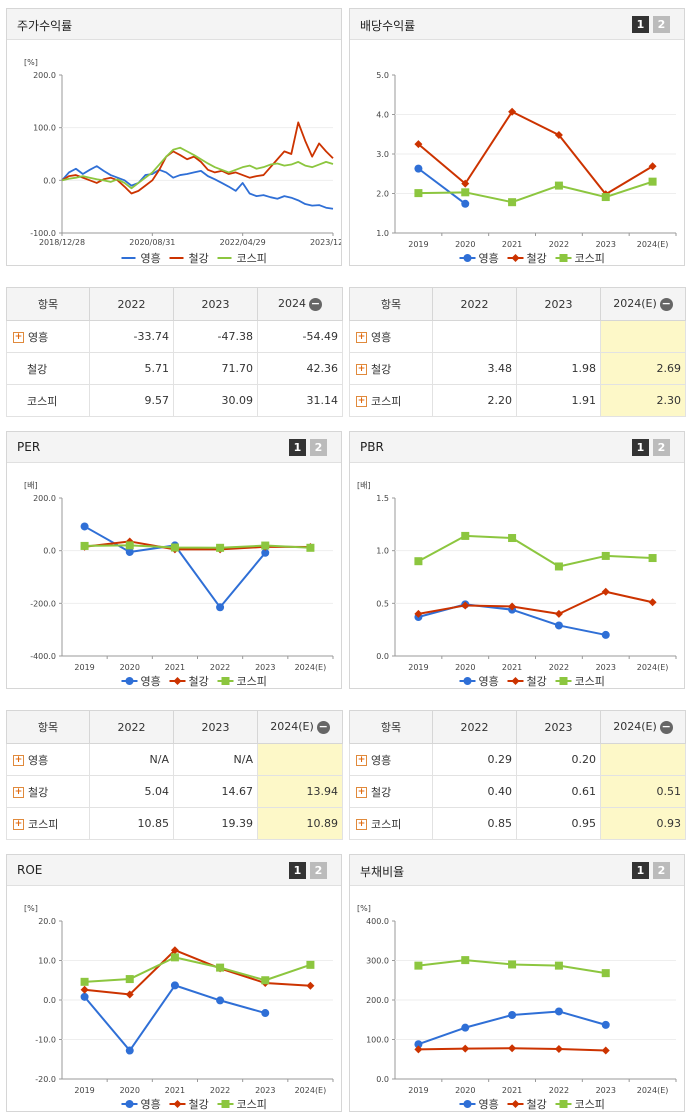 Image resolution: width=691 pixels, height=1115 pixels. Describe the element at coordinates (474, 400) in the screenshot. I see `table-cell: 2.20` at that location.